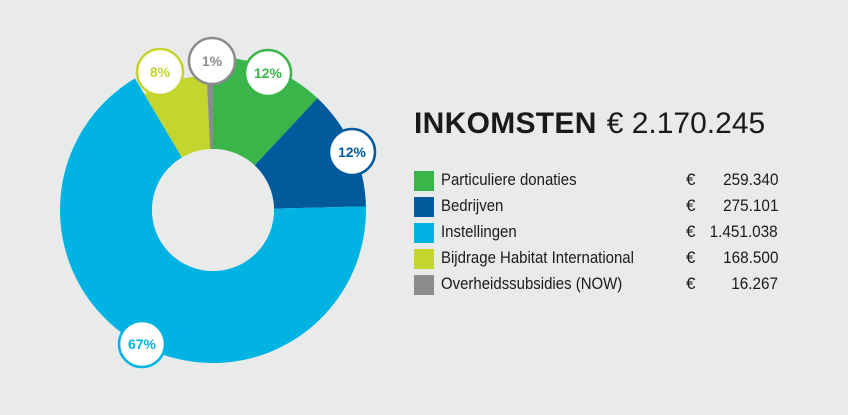 The height and width of the screenshot is (415, 848). I want to click on percent-label: 8%, so click(160, 72).